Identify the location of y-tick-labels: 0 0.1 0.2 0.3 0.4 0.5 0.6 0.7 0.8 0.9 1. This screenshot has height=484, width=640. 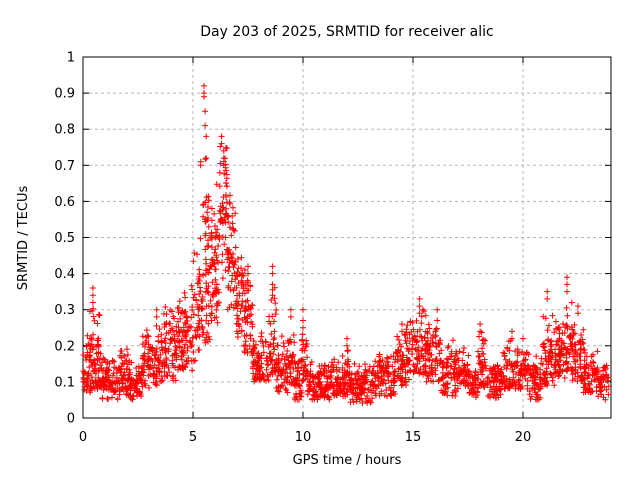
(64, 239).